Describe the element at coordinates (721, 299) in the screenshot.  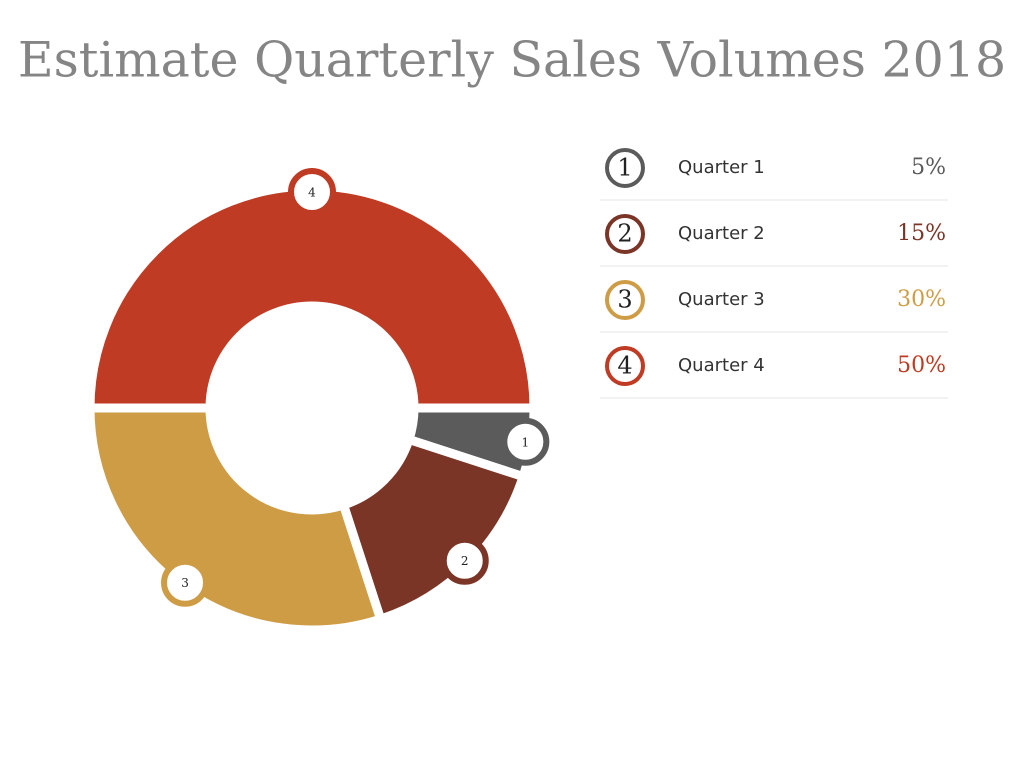
I see `legend-label: Quarter 3` at that location.